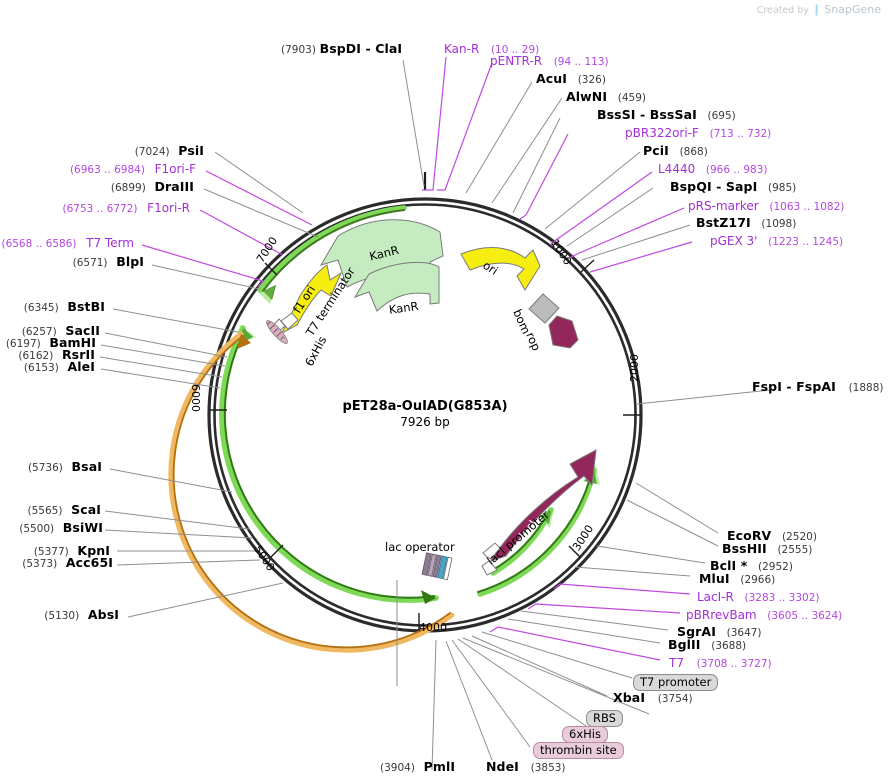  Describe the element at coordinates (634, 368) in the screenshot. I see `tick-label-2000: 2000` at that location.